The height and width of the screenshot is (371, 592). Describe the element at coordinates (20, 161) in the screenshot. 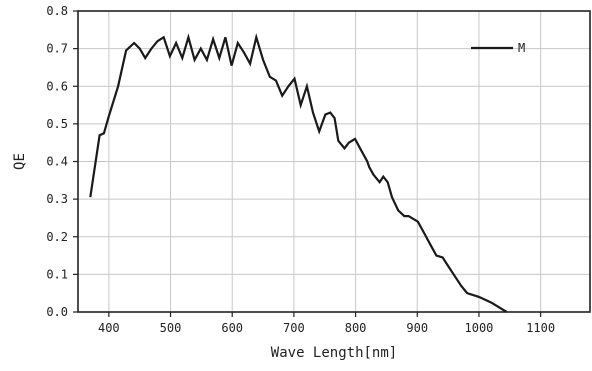

I see `y-axis-title: QE` at that location.